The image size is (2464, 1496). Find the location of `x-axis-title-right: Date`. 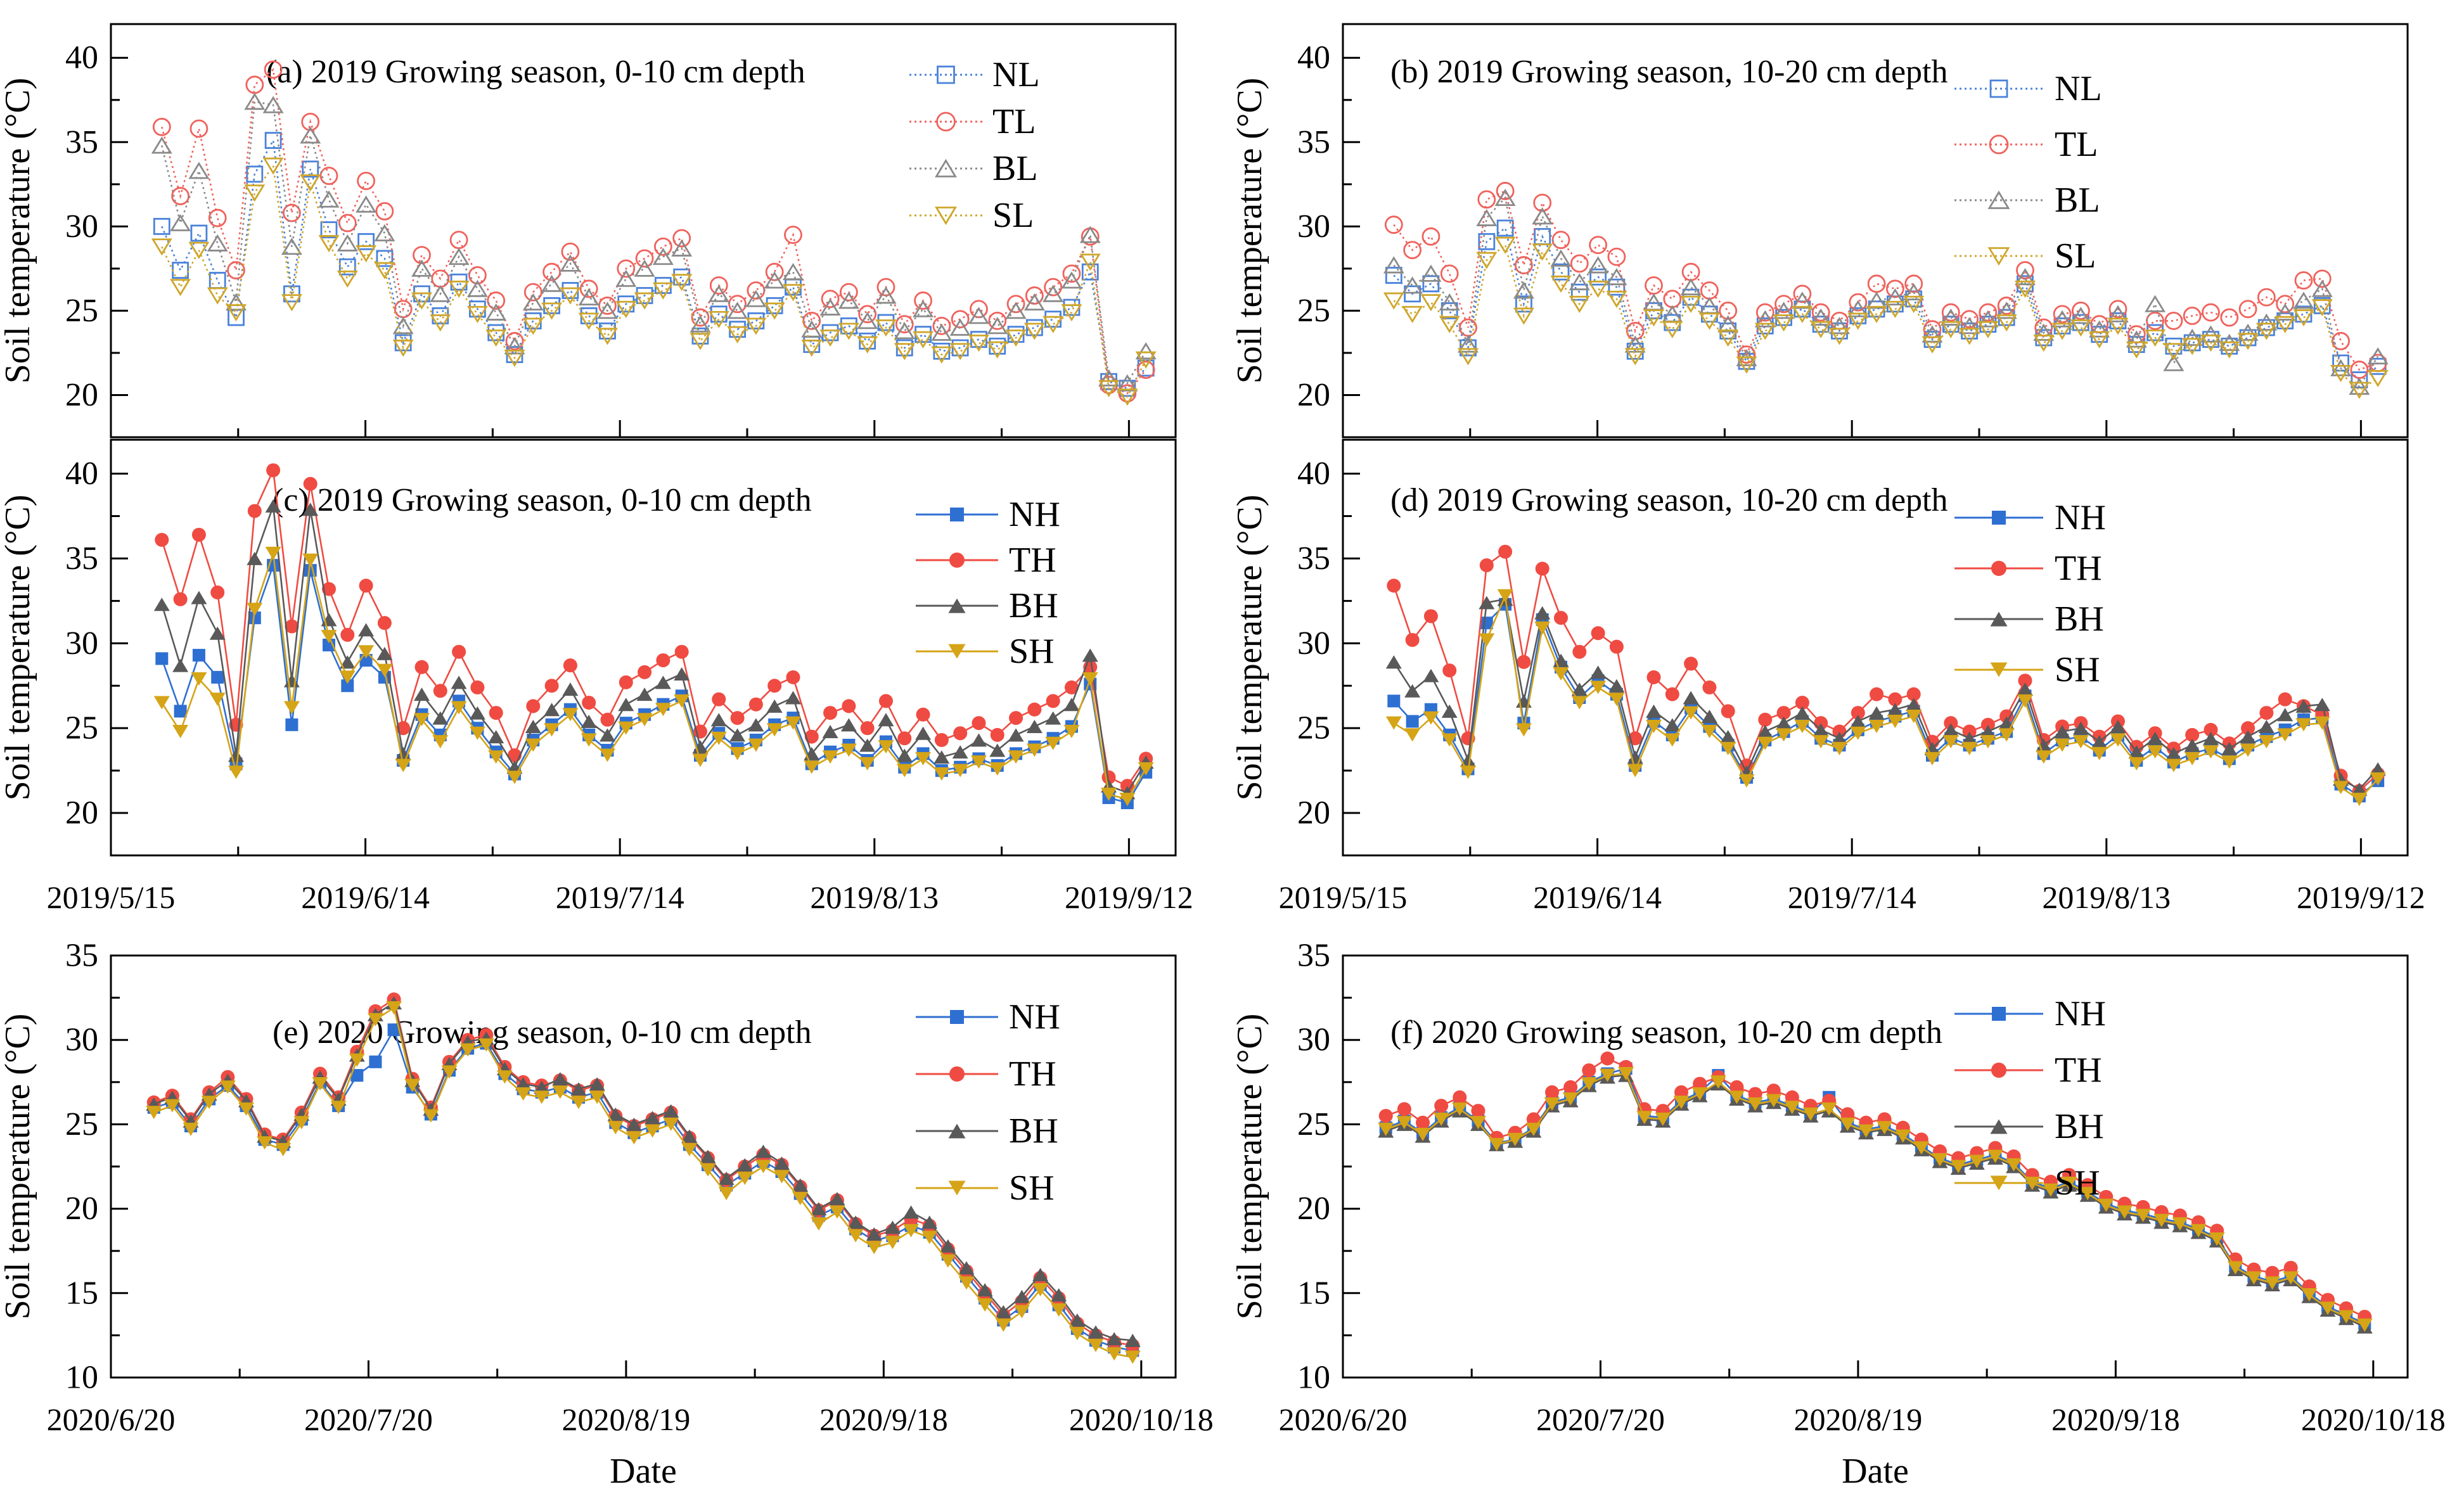

x-axis-title-right: Date is located at coordinates (1876, 1471).